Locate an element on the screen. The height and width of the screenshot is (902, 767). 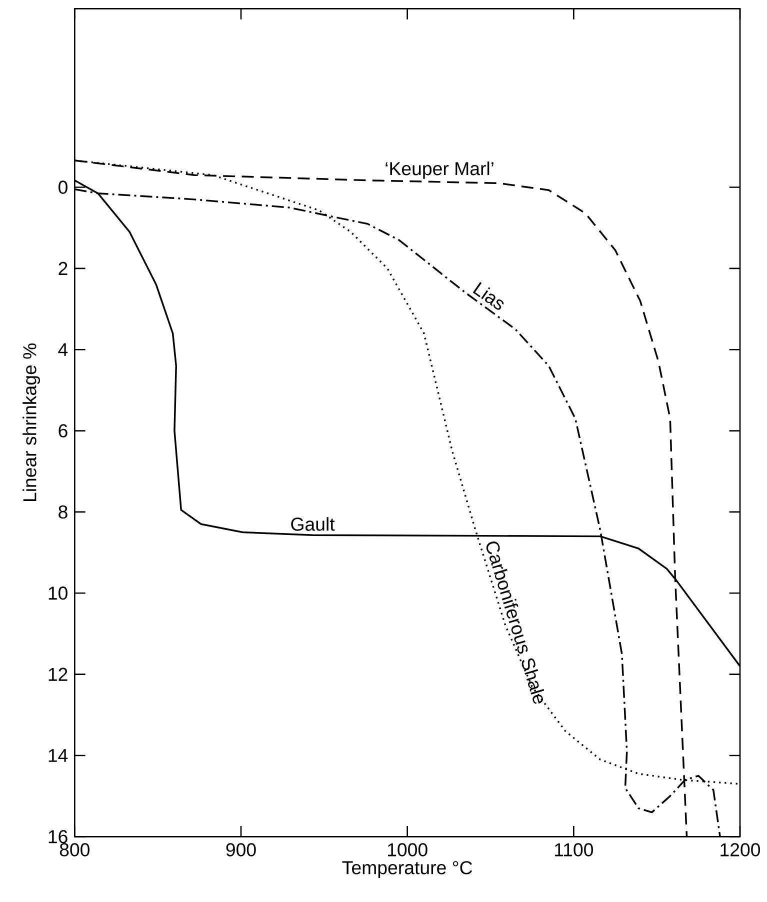
x-tick-label: 800 is located at coordinates (75, 849).